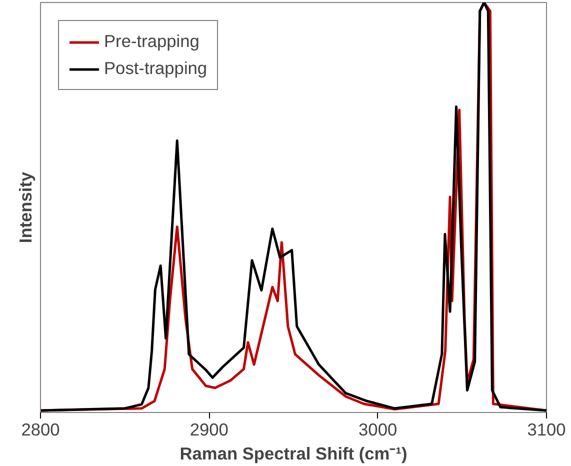 The width and height of the screenshot is (571, 466). What do you see at coordinates (152, 41) in the screenshot?
I see `legend-label: Pre-trapping` at bounding box center [152, 41].